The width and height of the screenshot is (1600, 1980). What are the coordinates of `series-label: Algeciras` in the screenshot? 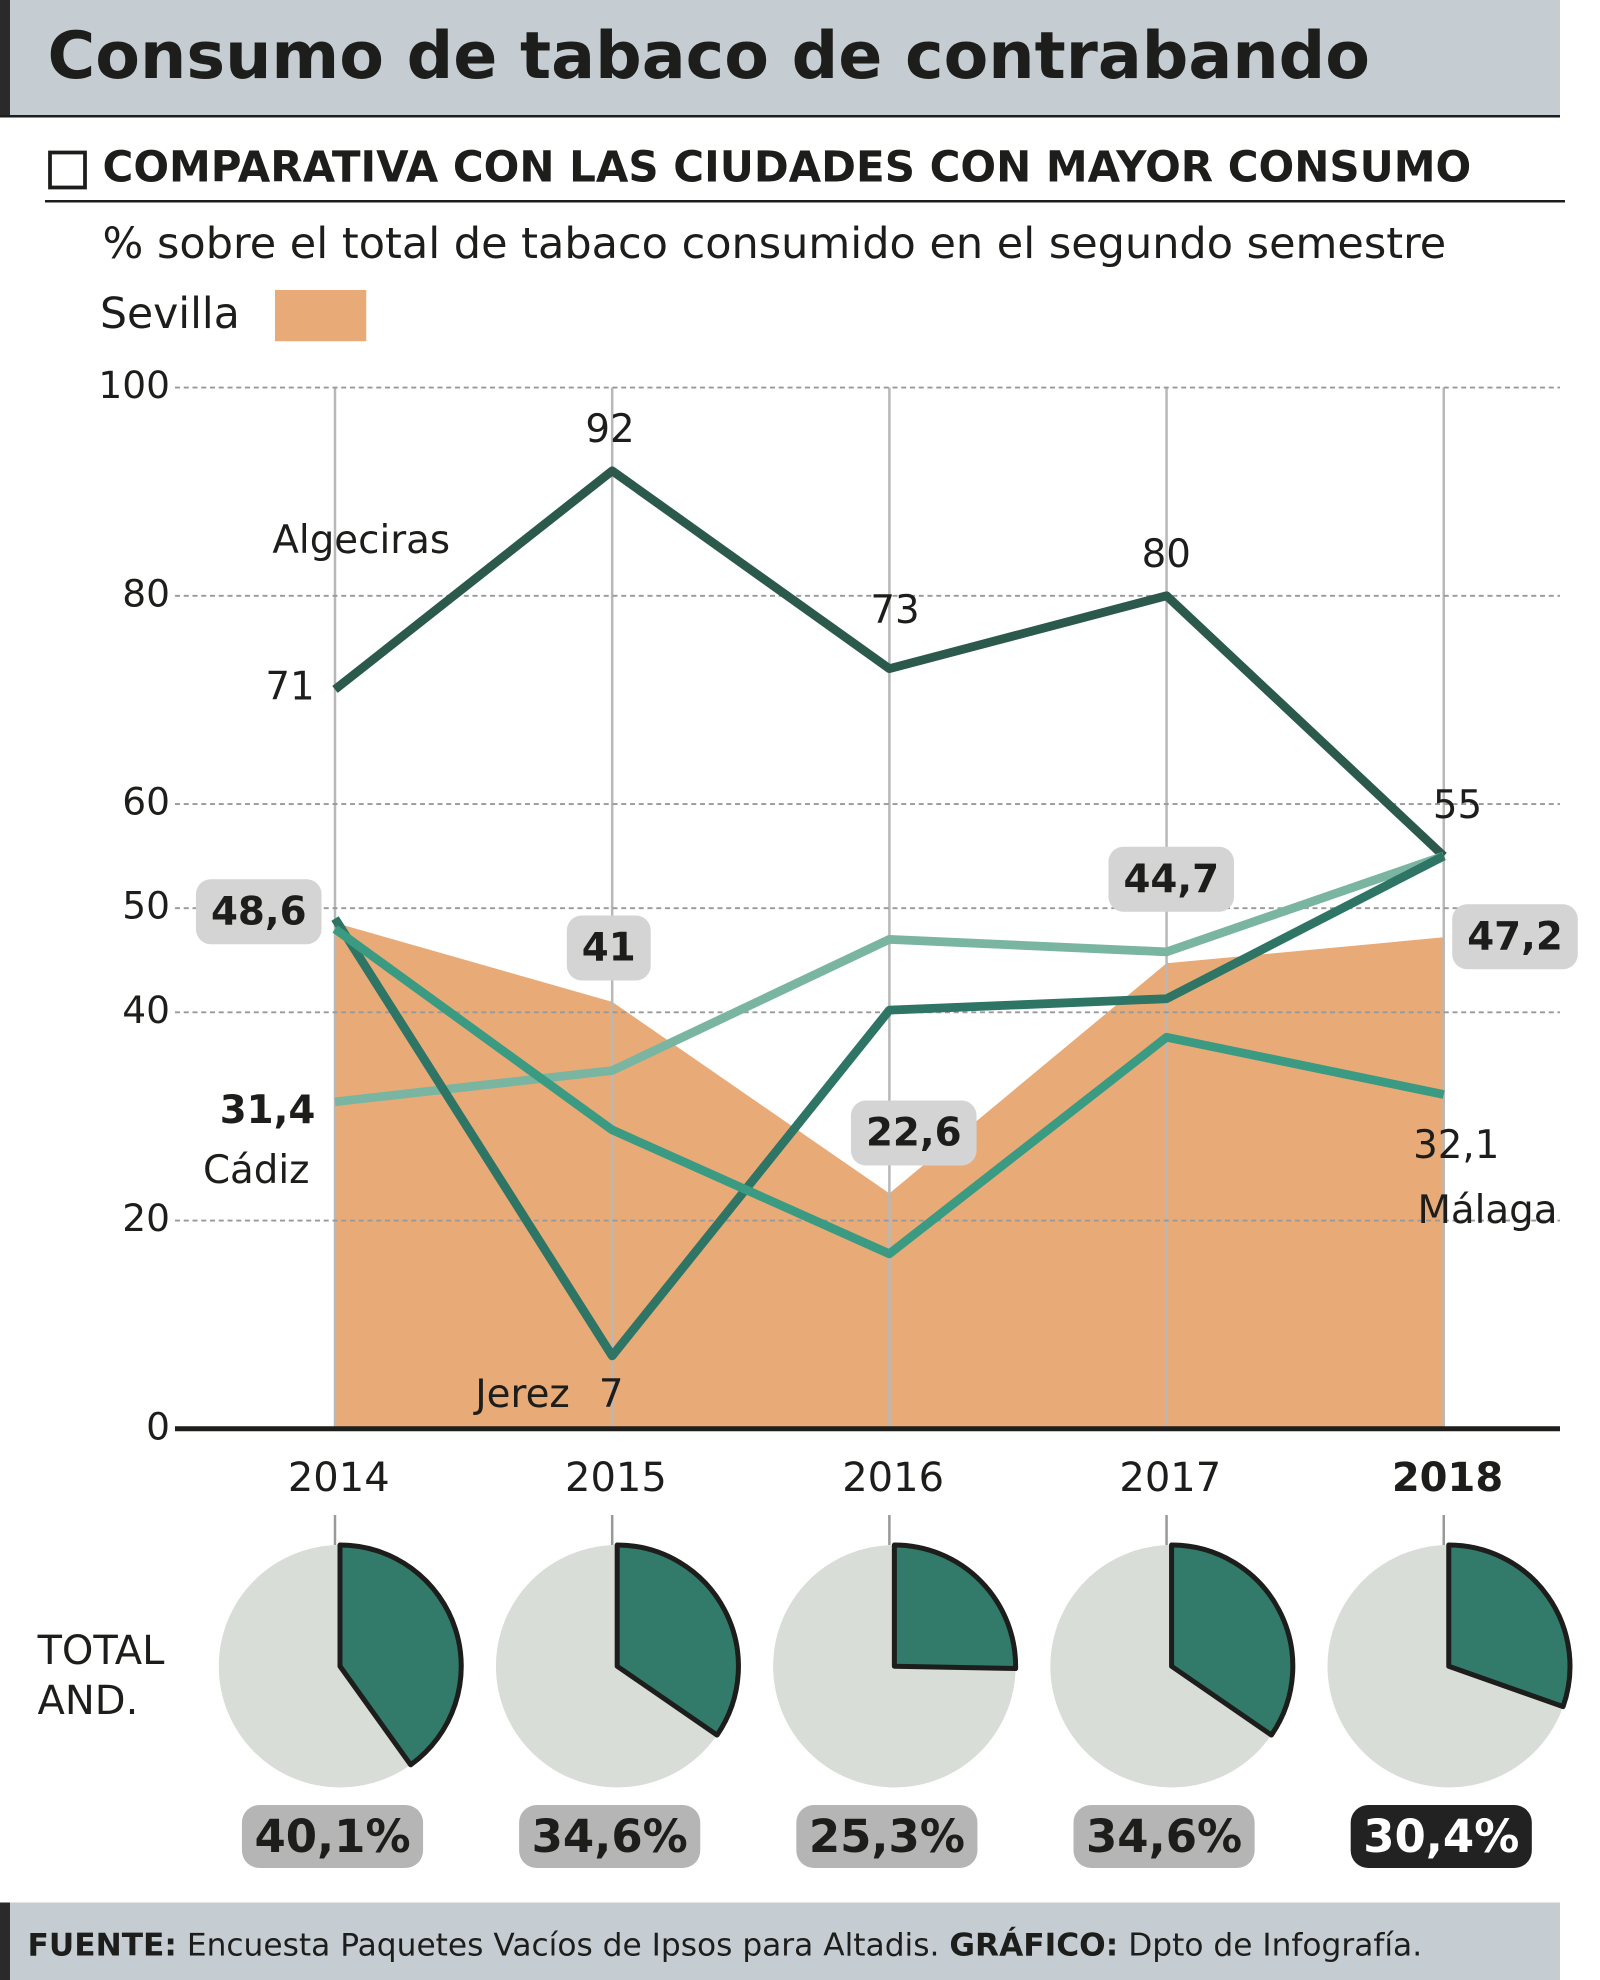 It's located at (361, 540).